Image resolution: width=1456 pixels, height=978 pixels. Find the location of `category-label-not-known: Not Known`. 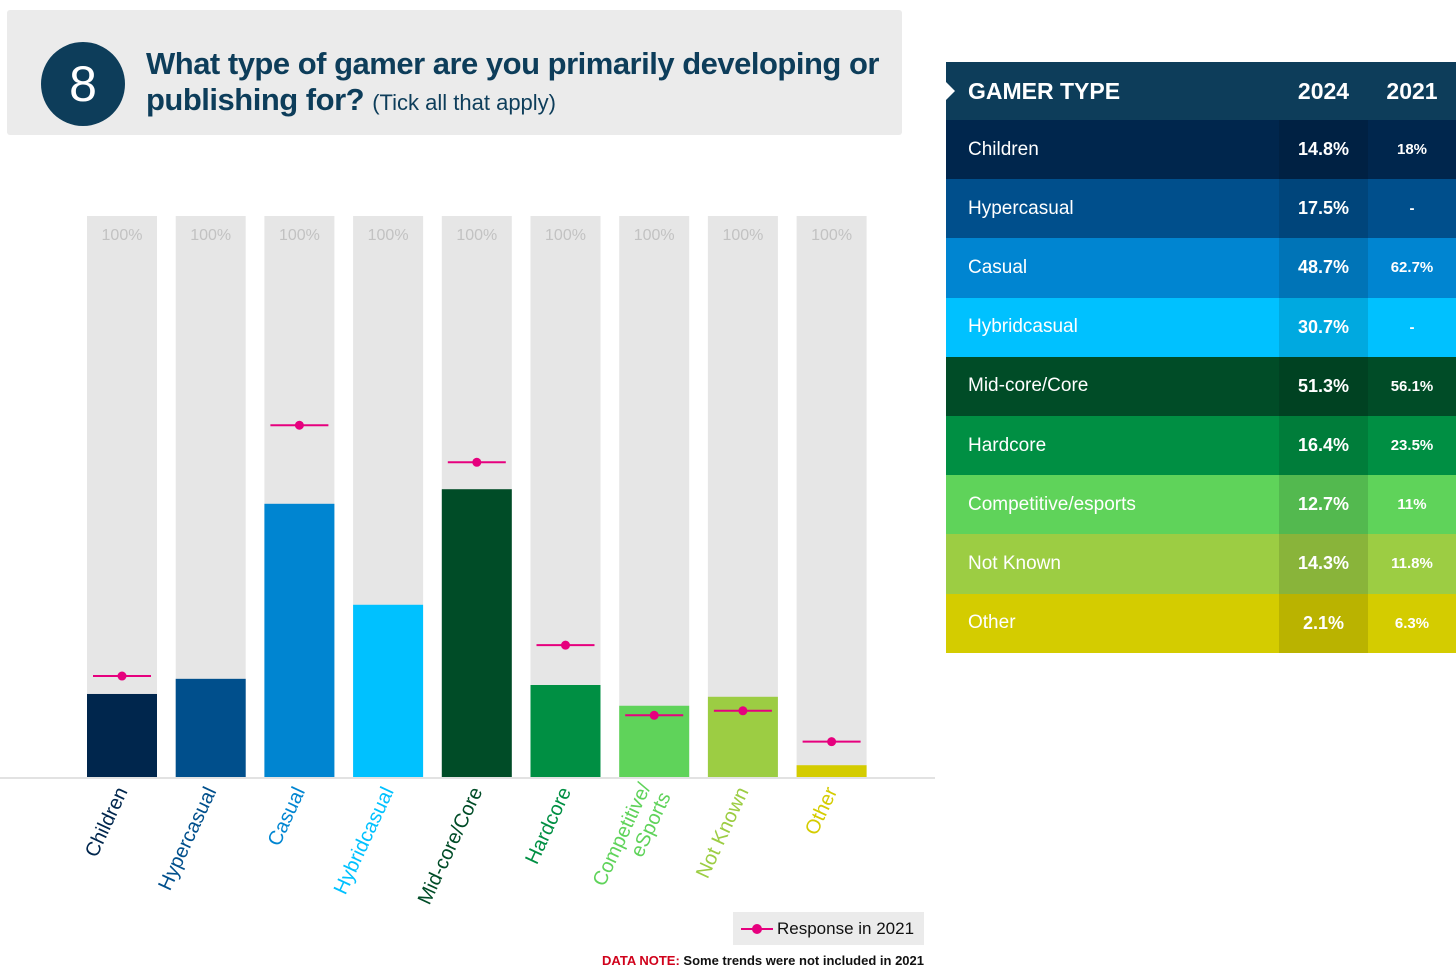

category-label-not-known: Not Known is located at coordinates (722, 833).